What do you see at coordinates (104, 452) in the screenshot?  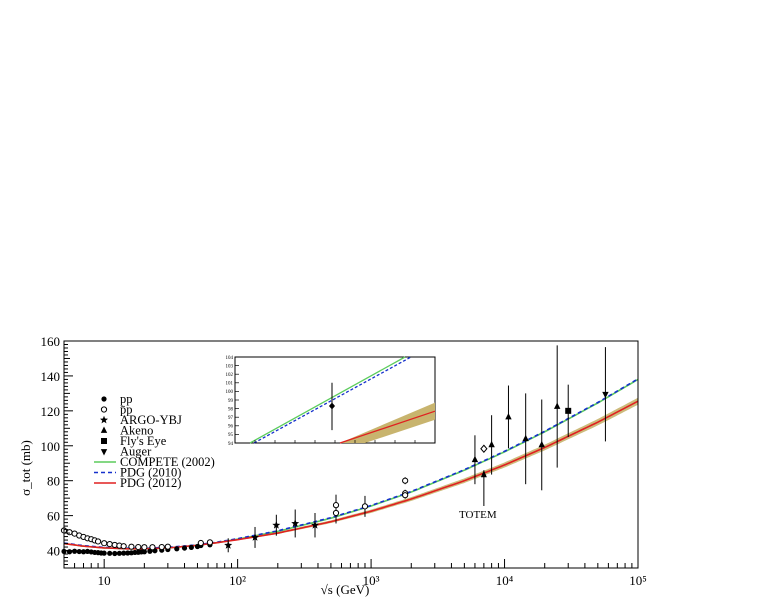 I see `legend-marker-auger` at bounding box center [104, 452].